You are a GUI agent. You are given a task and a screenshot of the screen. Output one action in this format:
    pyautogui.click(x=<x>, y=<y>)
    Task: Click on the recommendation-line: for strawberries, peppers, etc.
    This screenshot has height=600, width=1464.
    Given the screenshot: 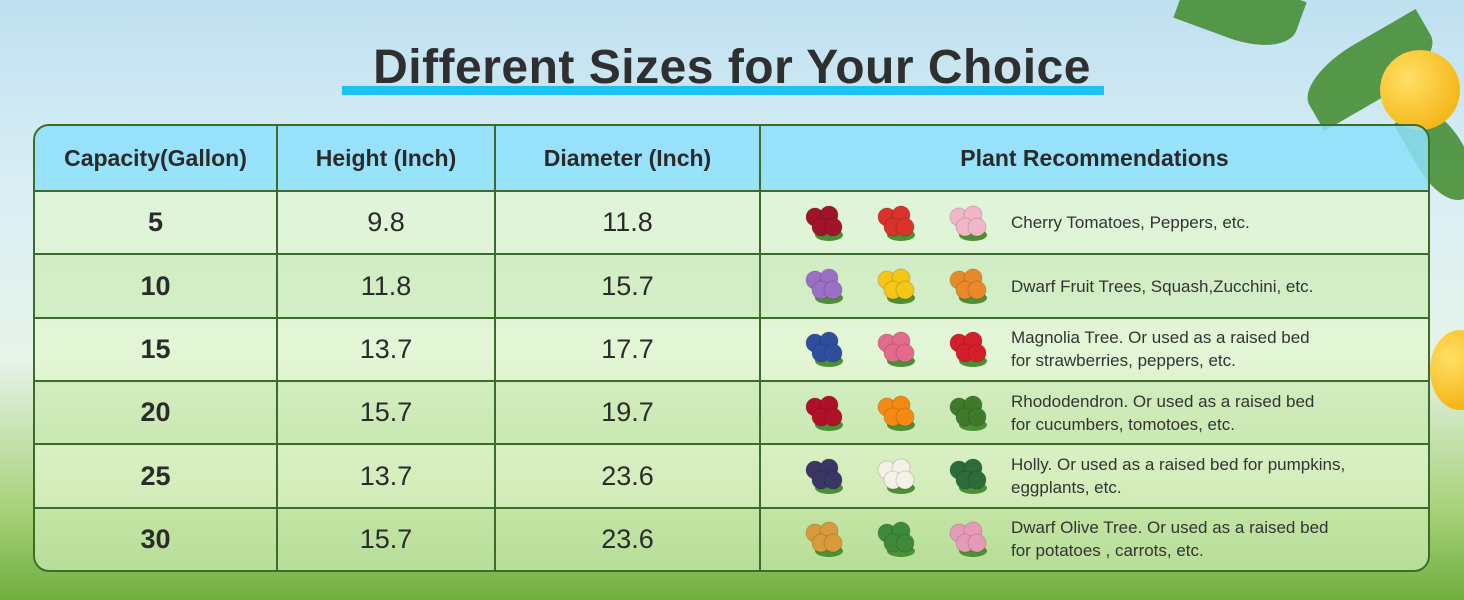 What is the action you would take?
    pyautogui.click(x=1123, y=361)
    